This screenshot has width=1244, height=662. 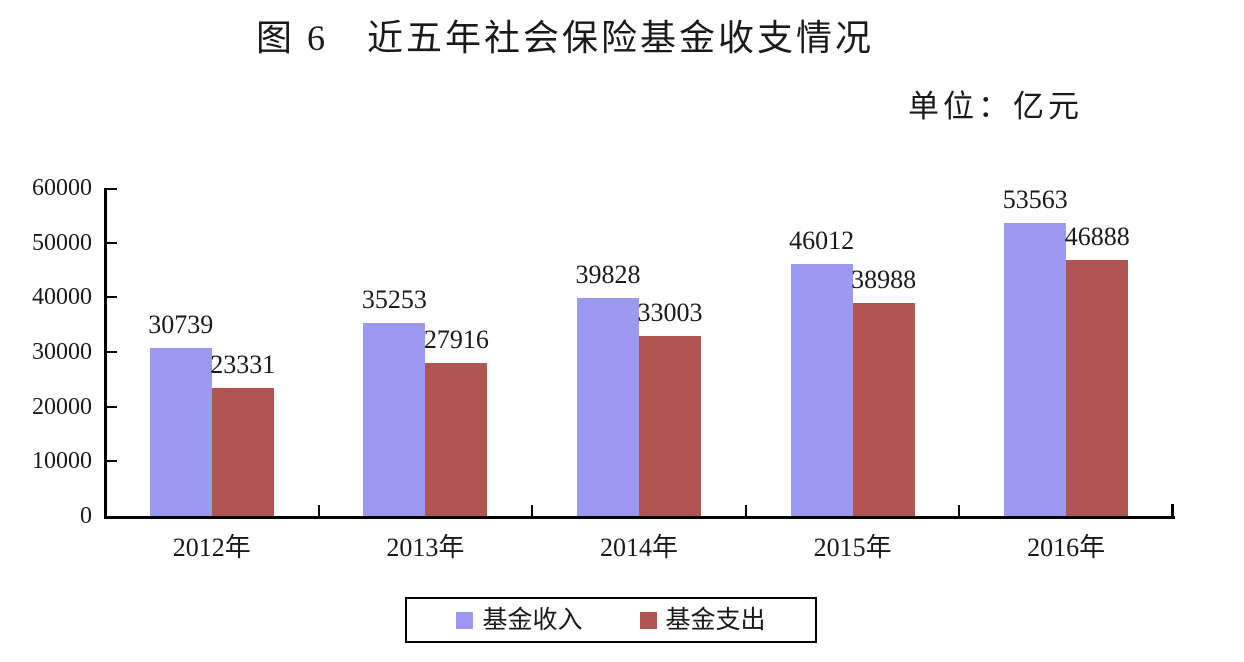 What do you see at coordinates (1097, 236) in the screenshot?
I see `value-label-expense-4: 46888` at bounding box center [1097, 236].